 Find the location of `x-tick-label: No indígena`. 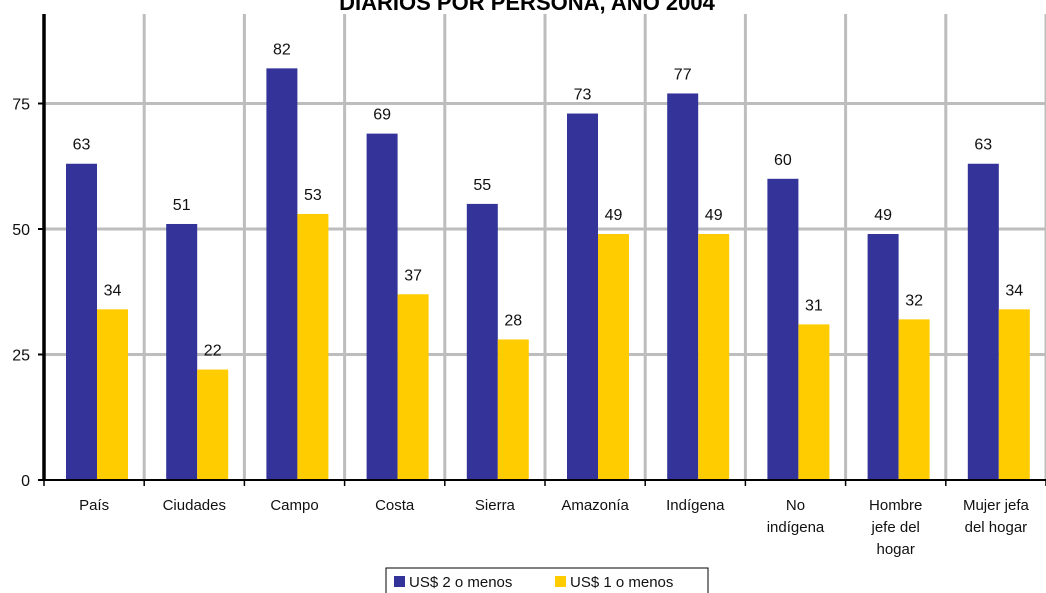

x-tick-label: No indígena is located at coordinates (796, 516).